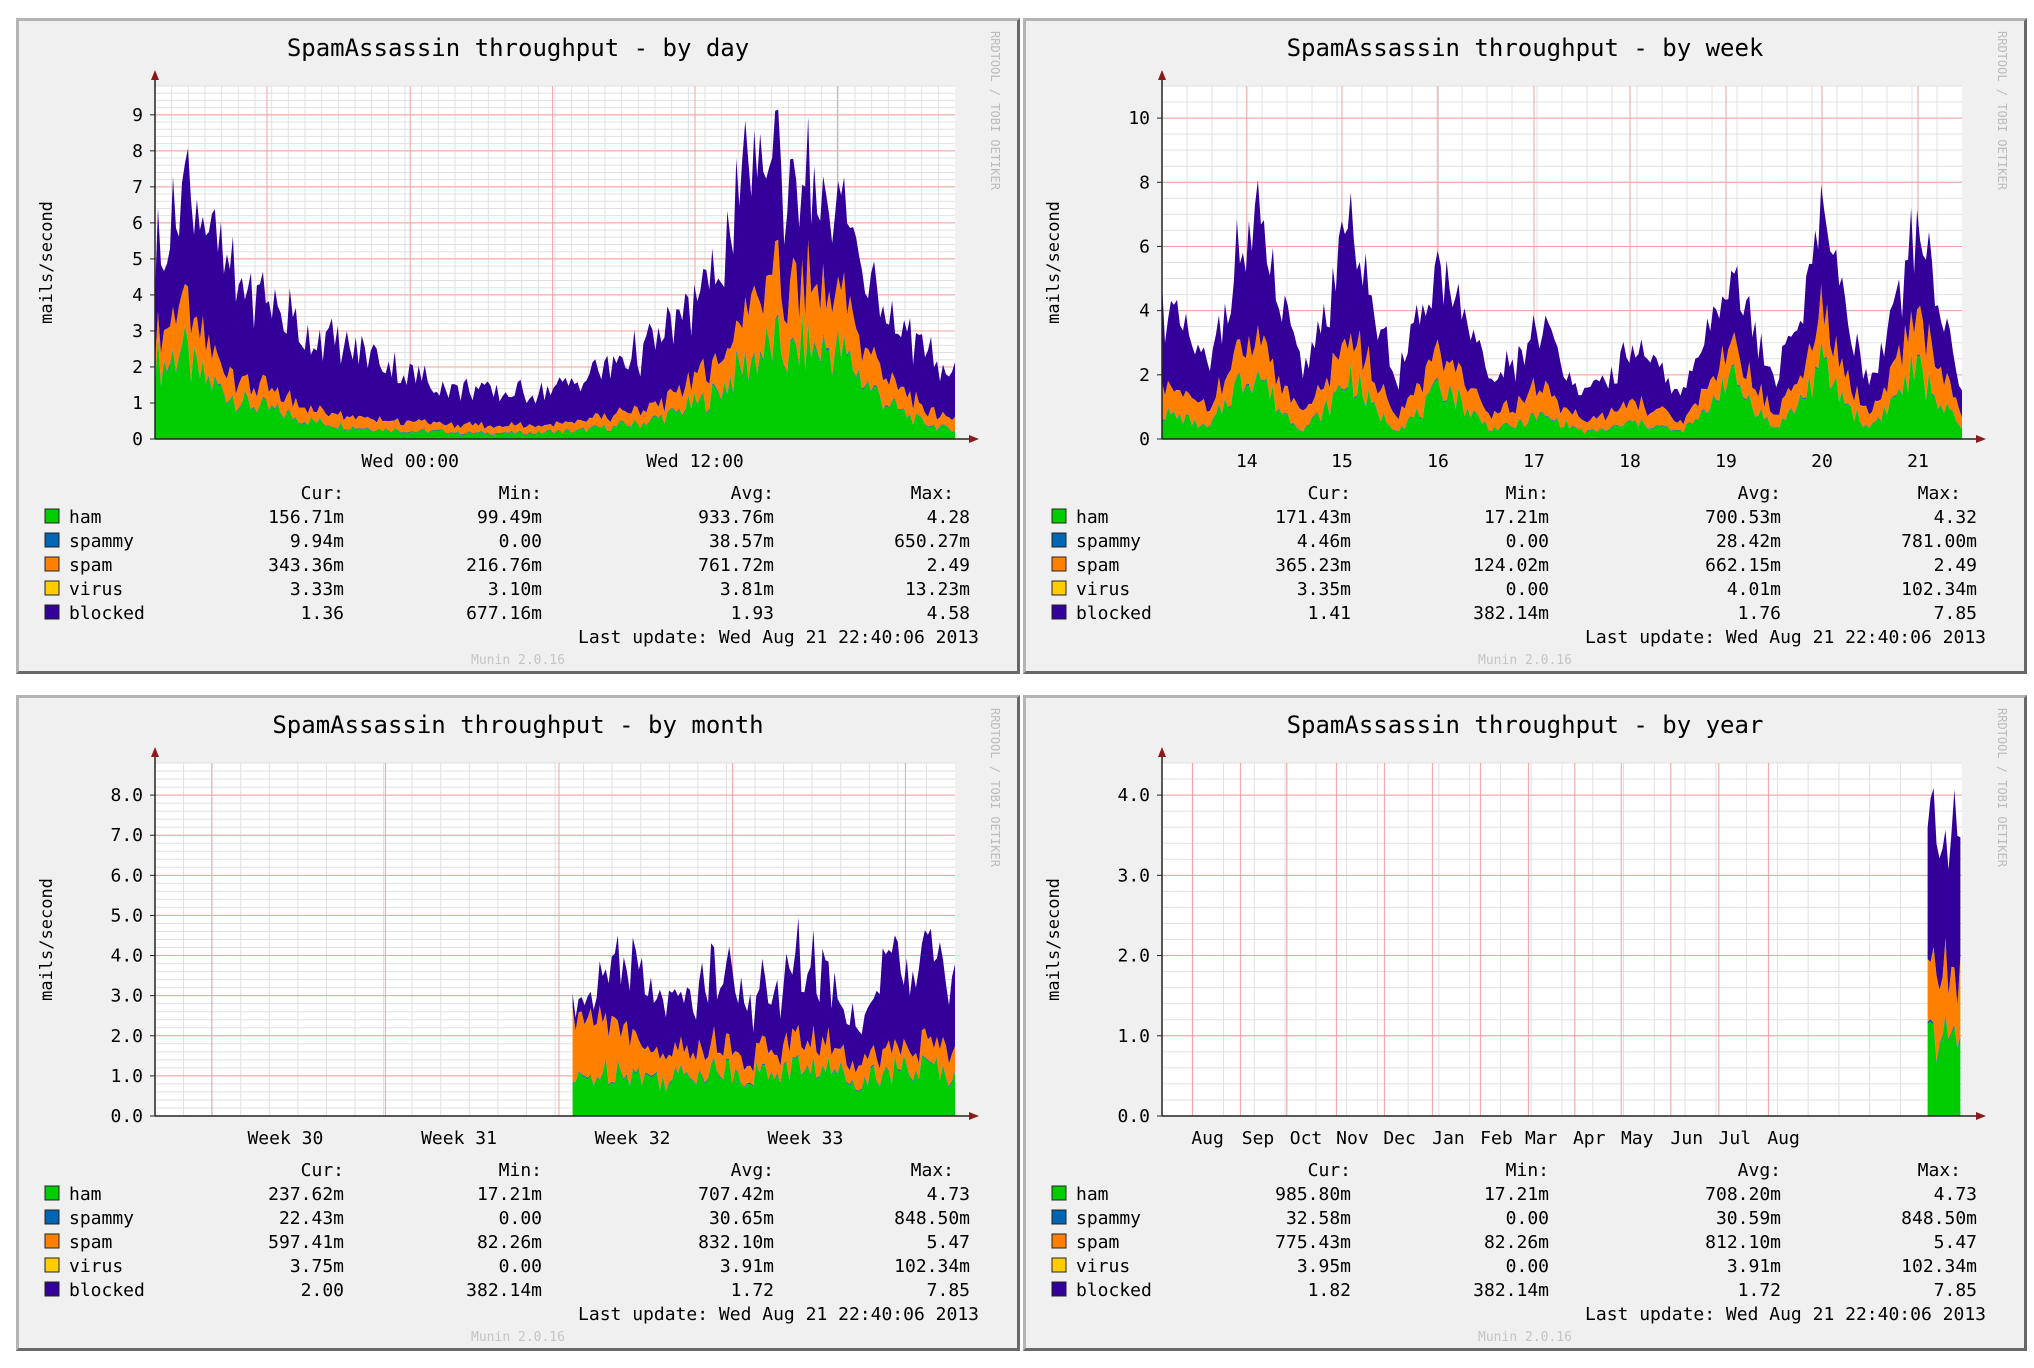  Describe the element at coordinates (1743, 1242) in the screenshot. I see `legend-value-avg: 812.10m` at that location.